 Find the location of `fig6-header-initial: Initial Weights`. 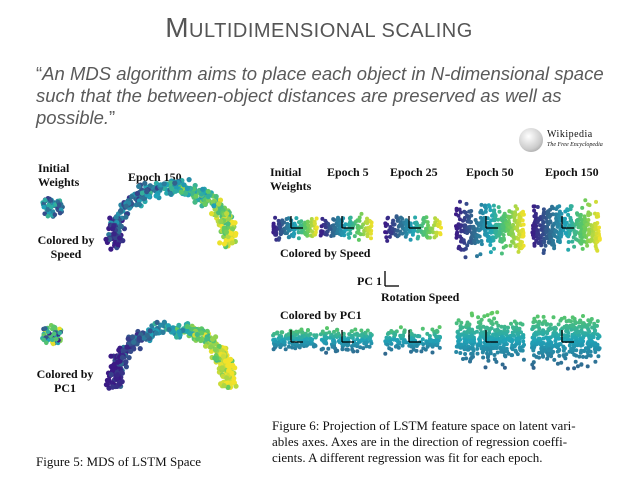

fig6-header-initial: Initial Weights is located at coordinates (291, 179).